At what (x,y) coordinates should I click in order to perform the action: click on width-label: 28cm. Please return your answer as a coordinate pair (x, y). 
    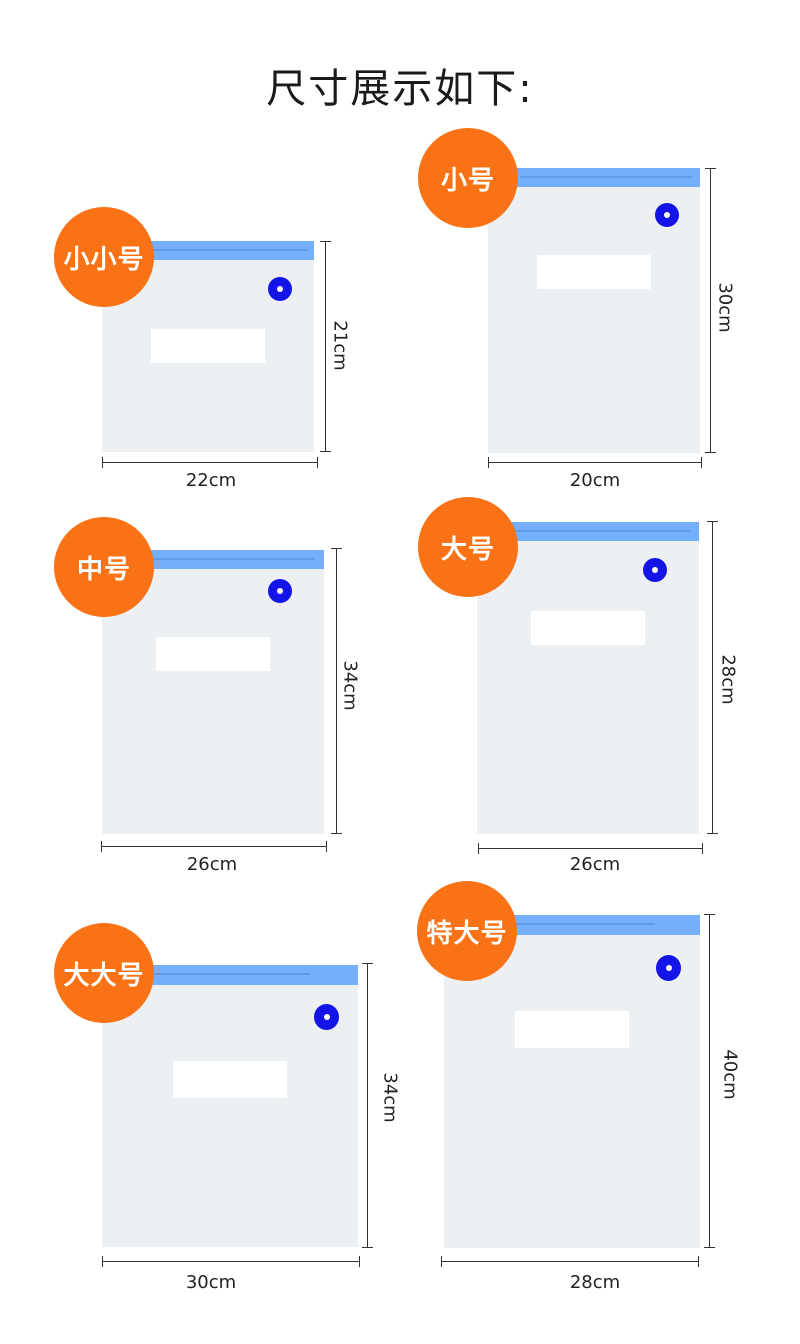
    Looking at the image, I should click on (595, 1282).